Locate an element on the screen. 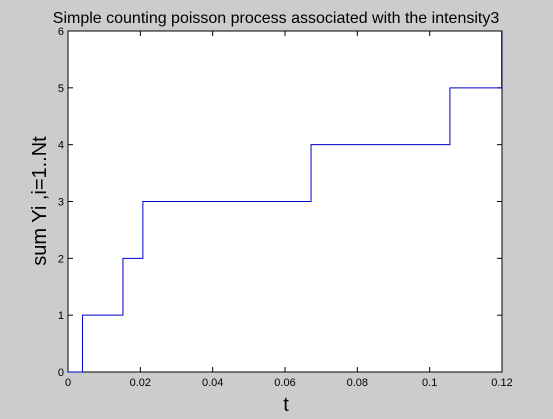  y-tick-label: 4 is located at coordinates (61, 146).